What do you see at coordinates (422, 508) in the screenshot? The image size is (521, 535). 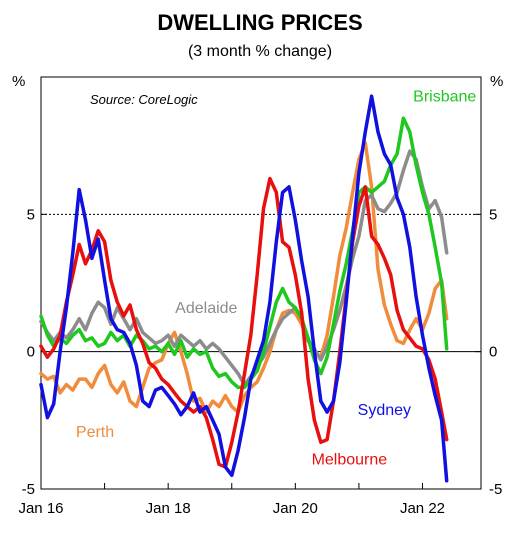 I see `x-tick-label: Jan 22` at bounding box center [422, 508].